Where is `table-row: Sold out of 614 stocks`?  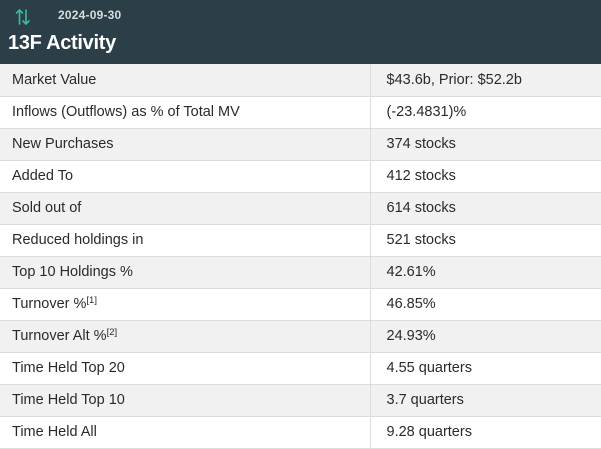 table-row: Sold out of 614 stocks is located at coordinates (300, 208).